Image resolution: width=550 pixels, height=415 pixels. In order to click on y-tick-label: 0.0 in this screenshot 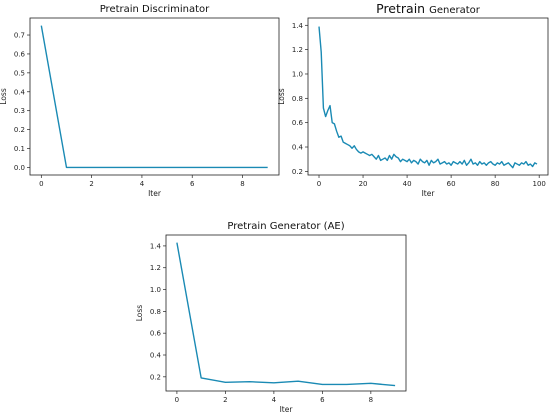, I will do `click(19, 168)`.